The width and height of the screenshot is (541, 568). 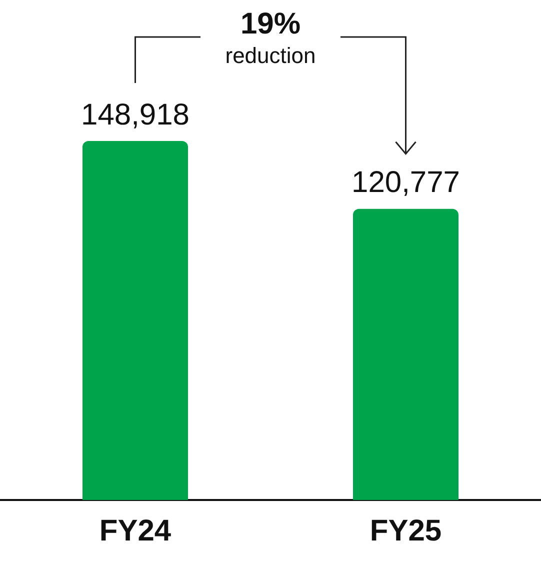 I want to click on text: reduction, so click(x=270, y=55).